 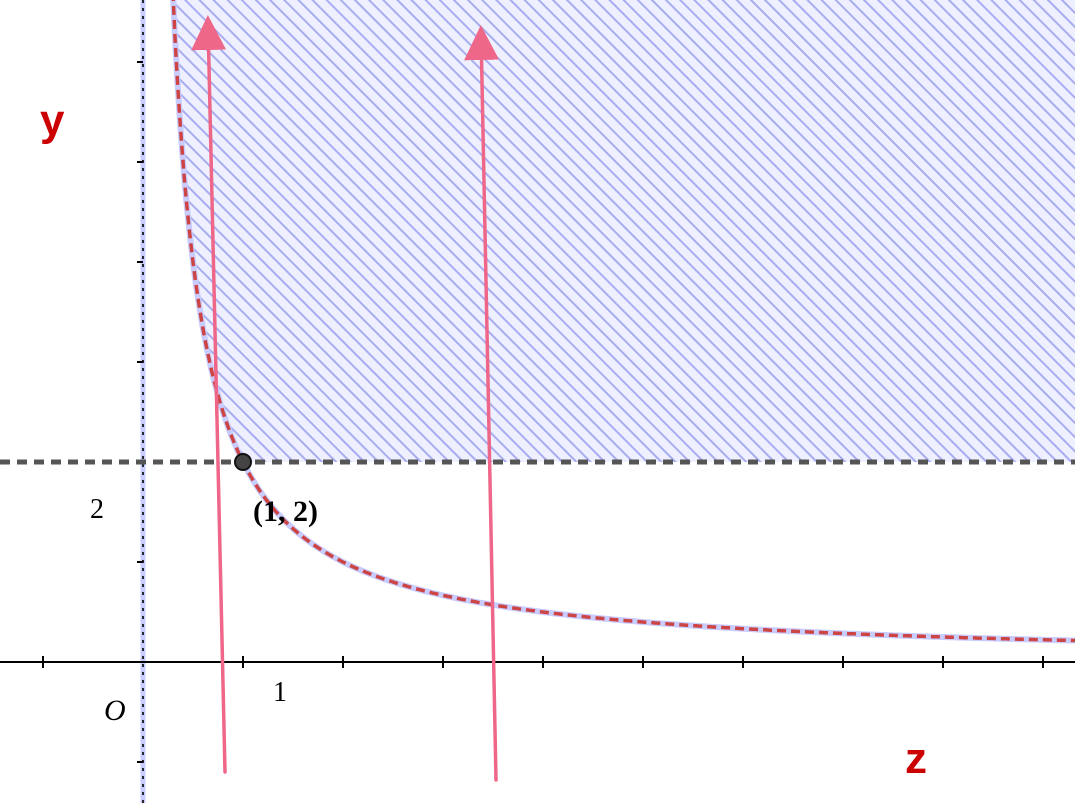 What do you see at coordinates (916, 758) in the screenshot?
I see `x-axis-name: z` at bounding box center [916, 758].